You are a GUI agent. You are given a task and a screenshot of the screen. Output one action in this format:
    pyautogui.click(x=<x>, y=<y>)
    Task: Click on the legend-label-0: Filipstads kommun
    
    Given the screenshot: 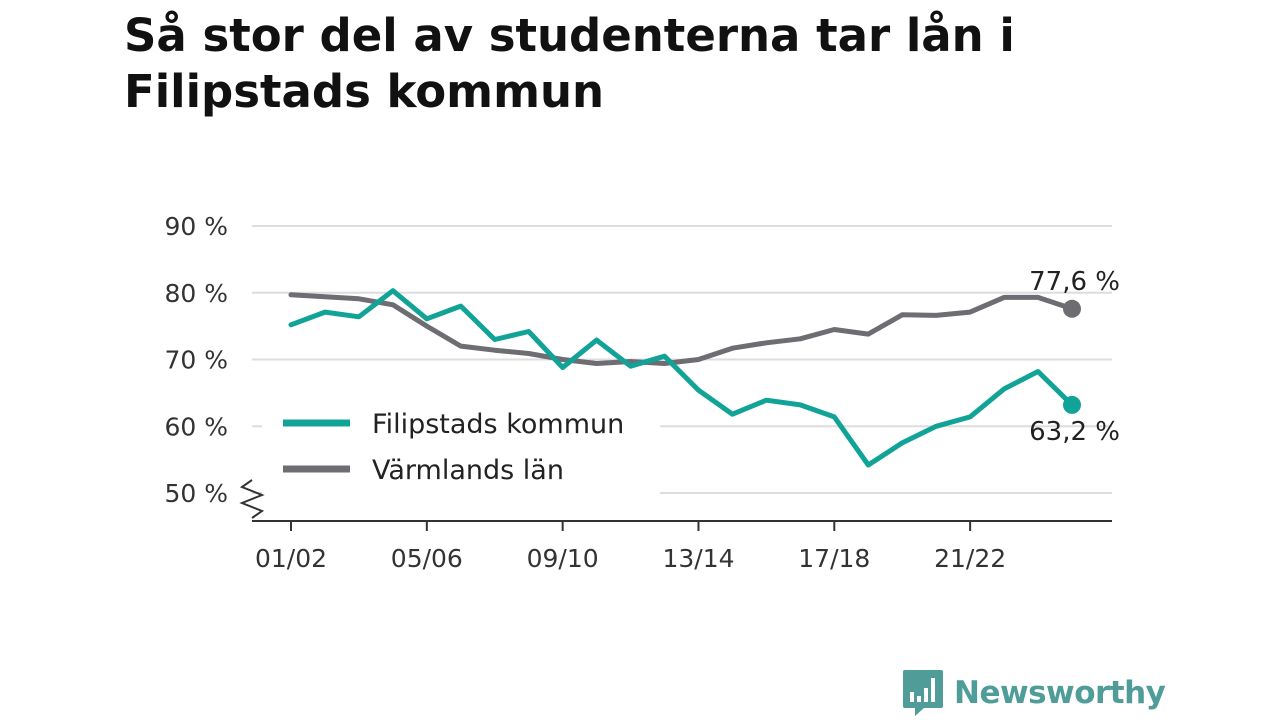 What is the action you would take?
    pyautogui.click(x=498, y=424)
    